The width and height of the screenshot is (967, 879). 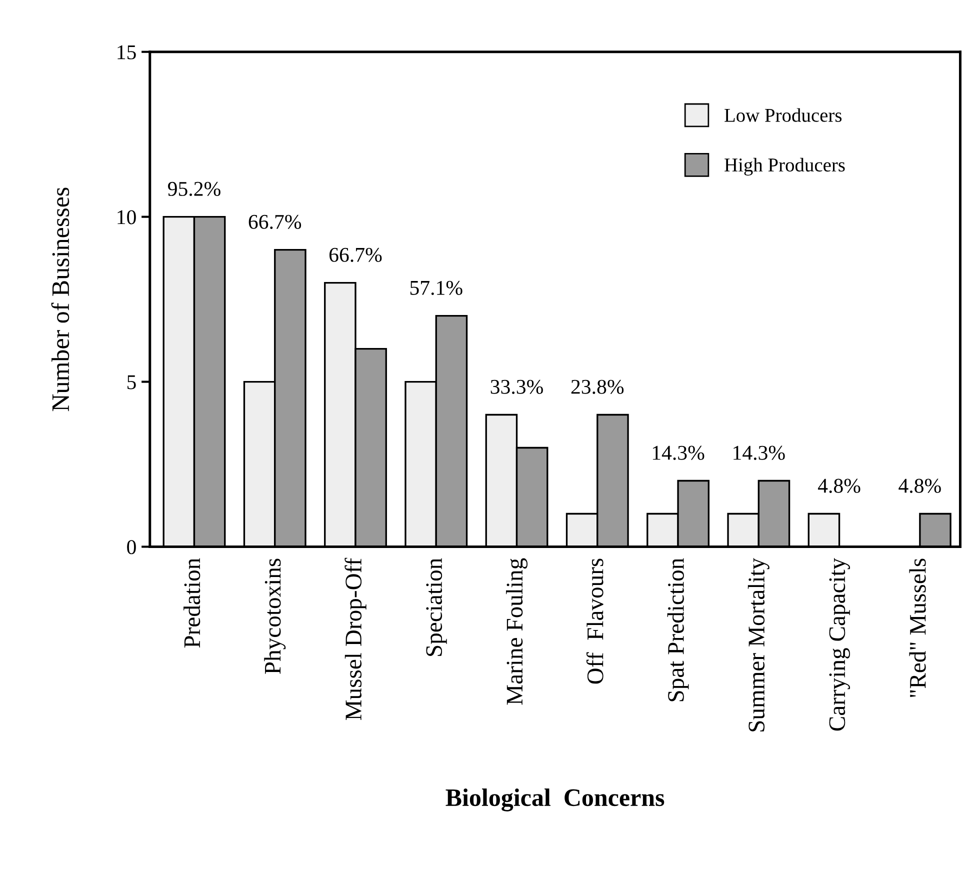 What do you see at coordinates (436, 287) in the screenshot?
I see `annotation: 57.1%` at bounding box center [436, 287].